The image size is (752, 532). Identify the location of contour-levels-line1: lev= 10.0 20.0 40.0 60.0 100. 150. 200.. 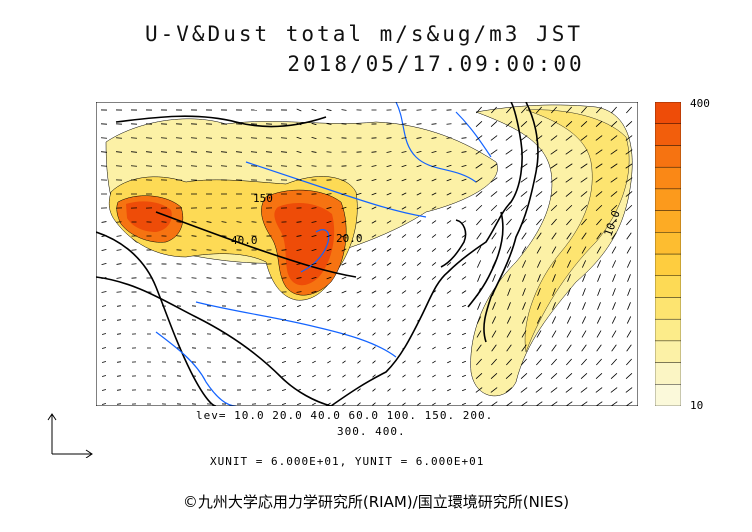
(345, 415).